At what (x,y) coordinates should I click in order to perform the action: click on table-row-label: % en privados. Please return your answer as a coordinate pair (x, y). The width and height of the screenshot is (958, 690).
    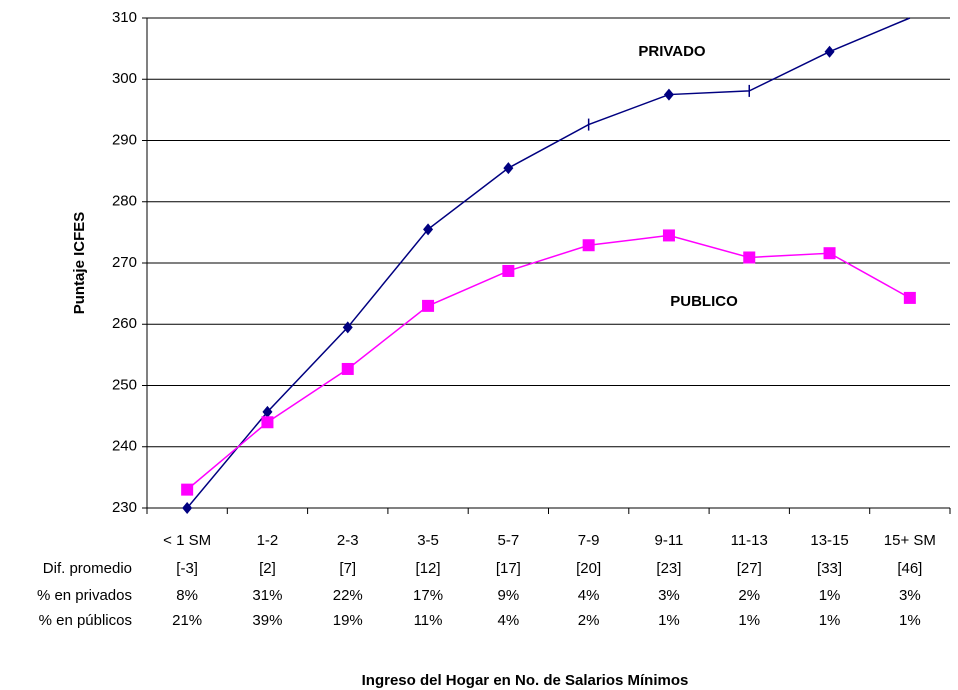
    Looking at the image, I should click on (84, 595).